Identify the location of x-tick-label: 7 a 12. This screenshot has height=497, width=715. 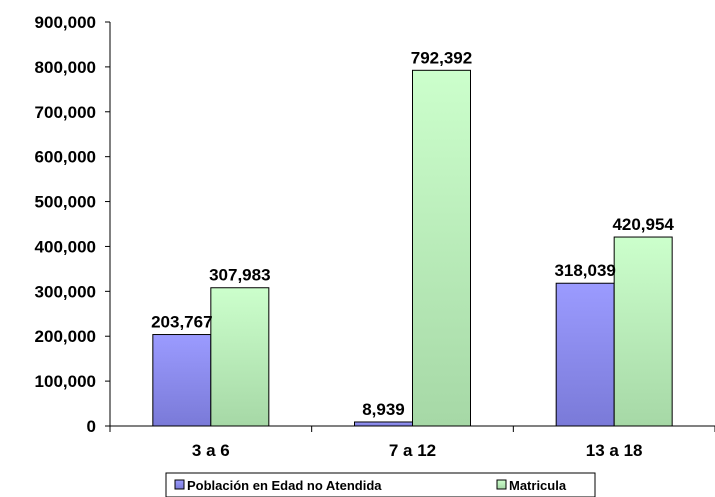
(412, 450).